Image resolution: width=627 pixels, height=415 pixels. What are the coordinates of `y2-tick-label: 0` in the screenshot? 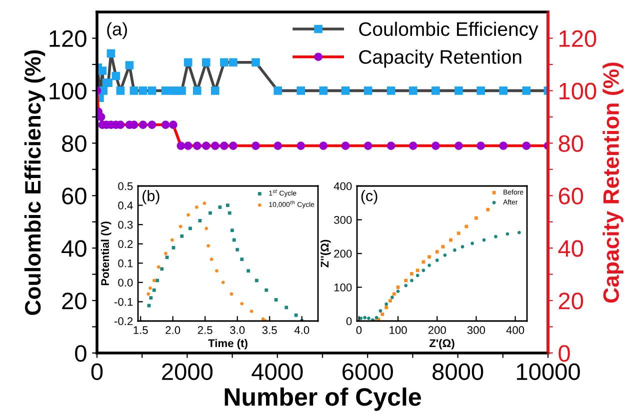 It's located at (564, 353).